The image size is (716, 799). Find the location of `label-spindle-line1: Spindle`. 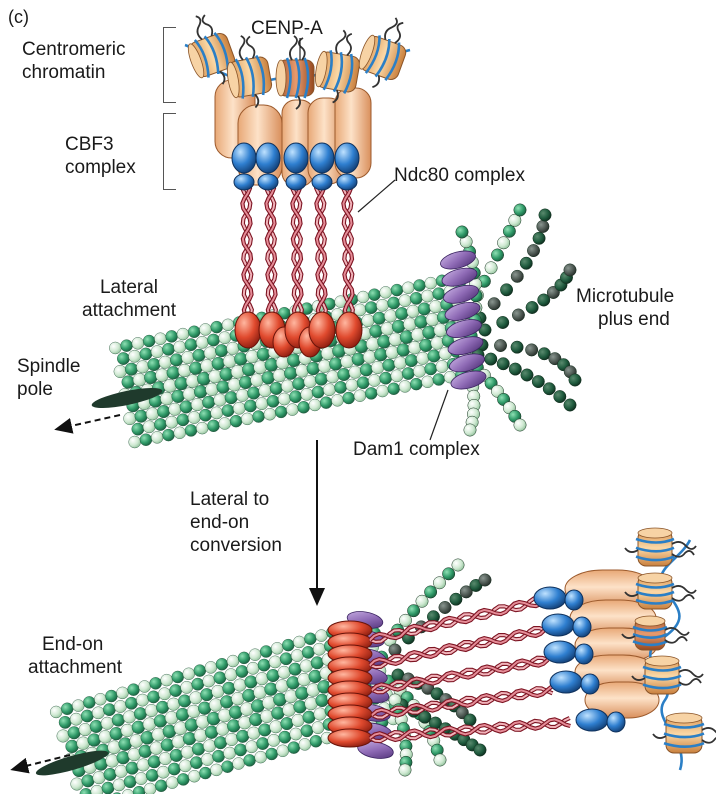

label-spindle-line1: Spindle is located at coordinates (49, 366).